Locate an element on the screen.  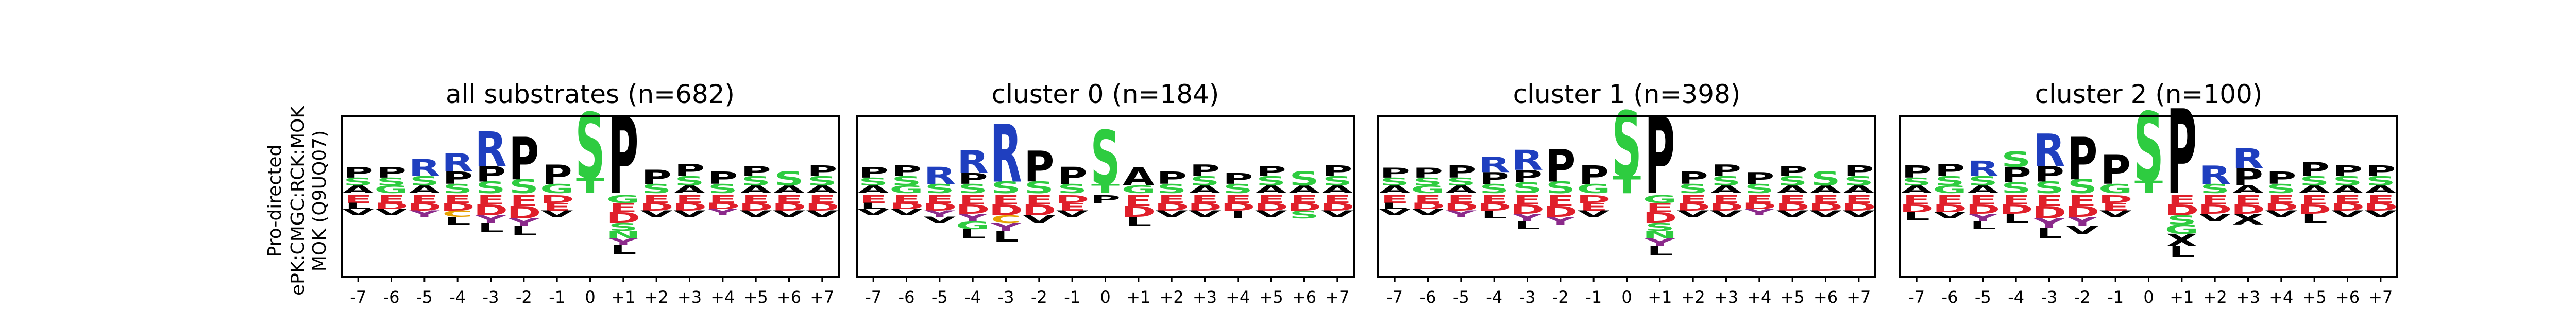
logo-letter-down--4-2: L is located at coordinates (2016, 219).